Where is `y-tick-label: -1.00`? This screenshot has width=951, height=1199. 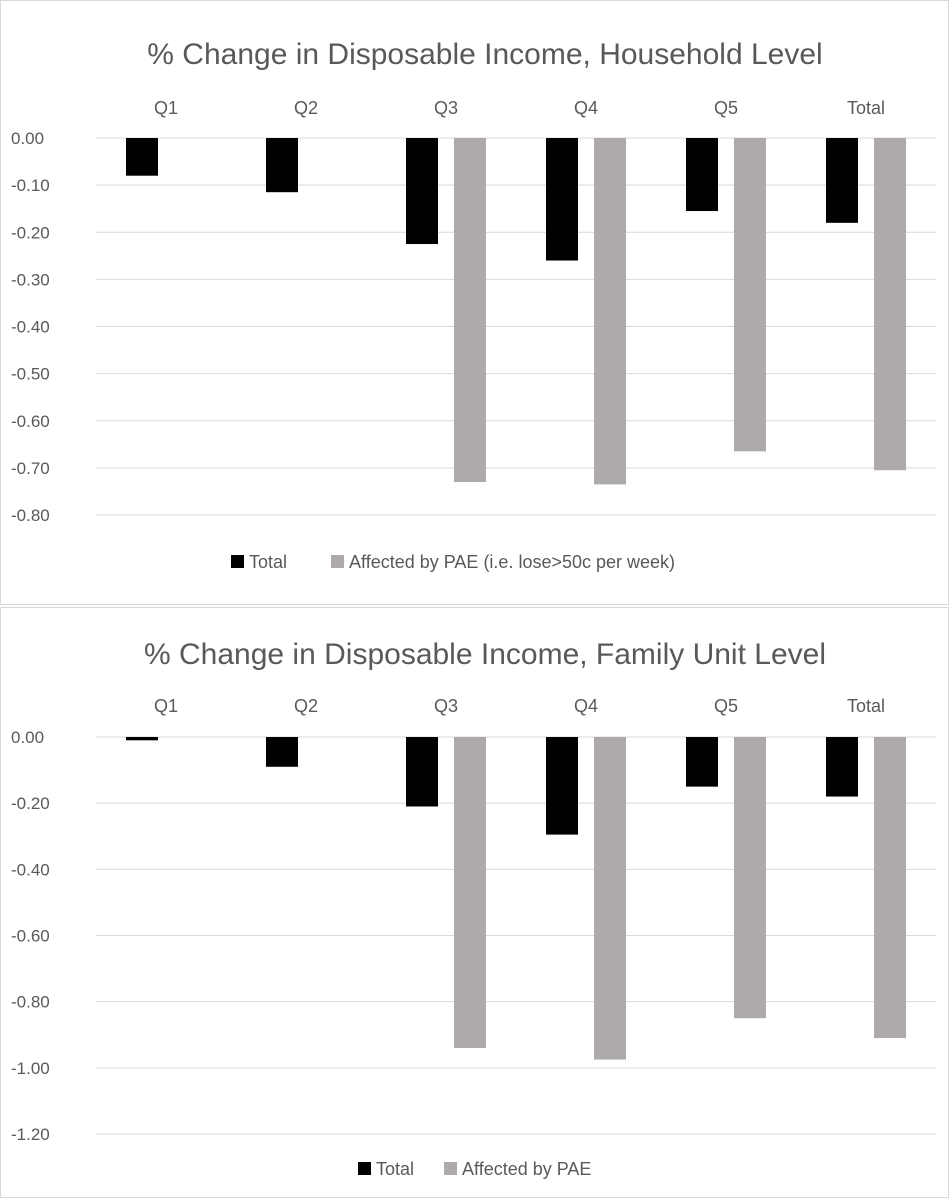 y-tick-label: -1.00 is located at coordinates (30, 1068).